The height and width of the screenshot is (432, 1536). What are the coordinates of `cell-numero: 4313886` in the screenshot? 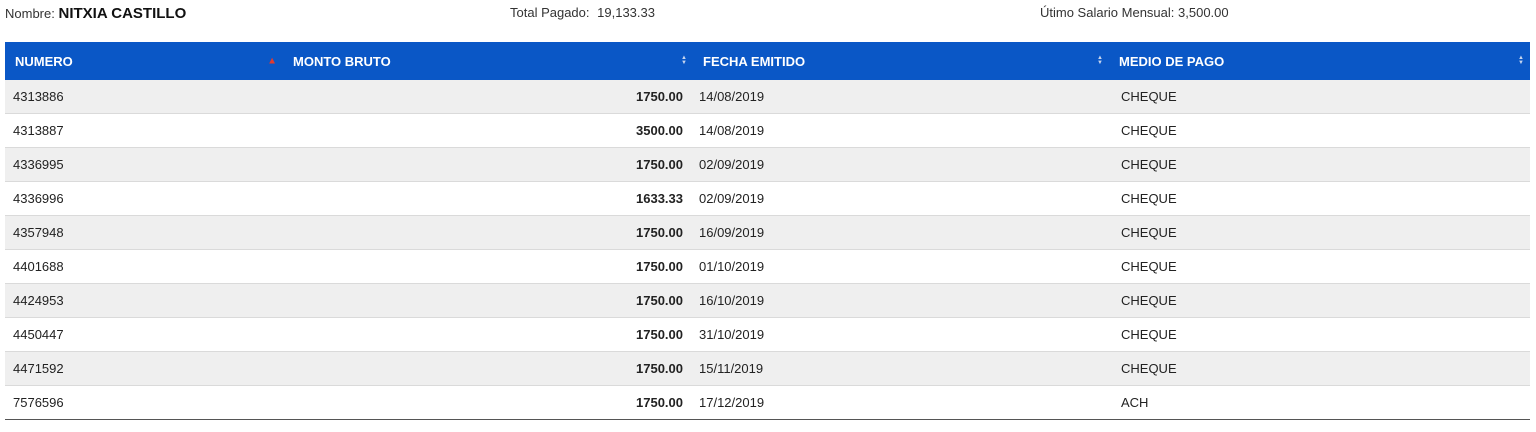 It's located at (144, 97).